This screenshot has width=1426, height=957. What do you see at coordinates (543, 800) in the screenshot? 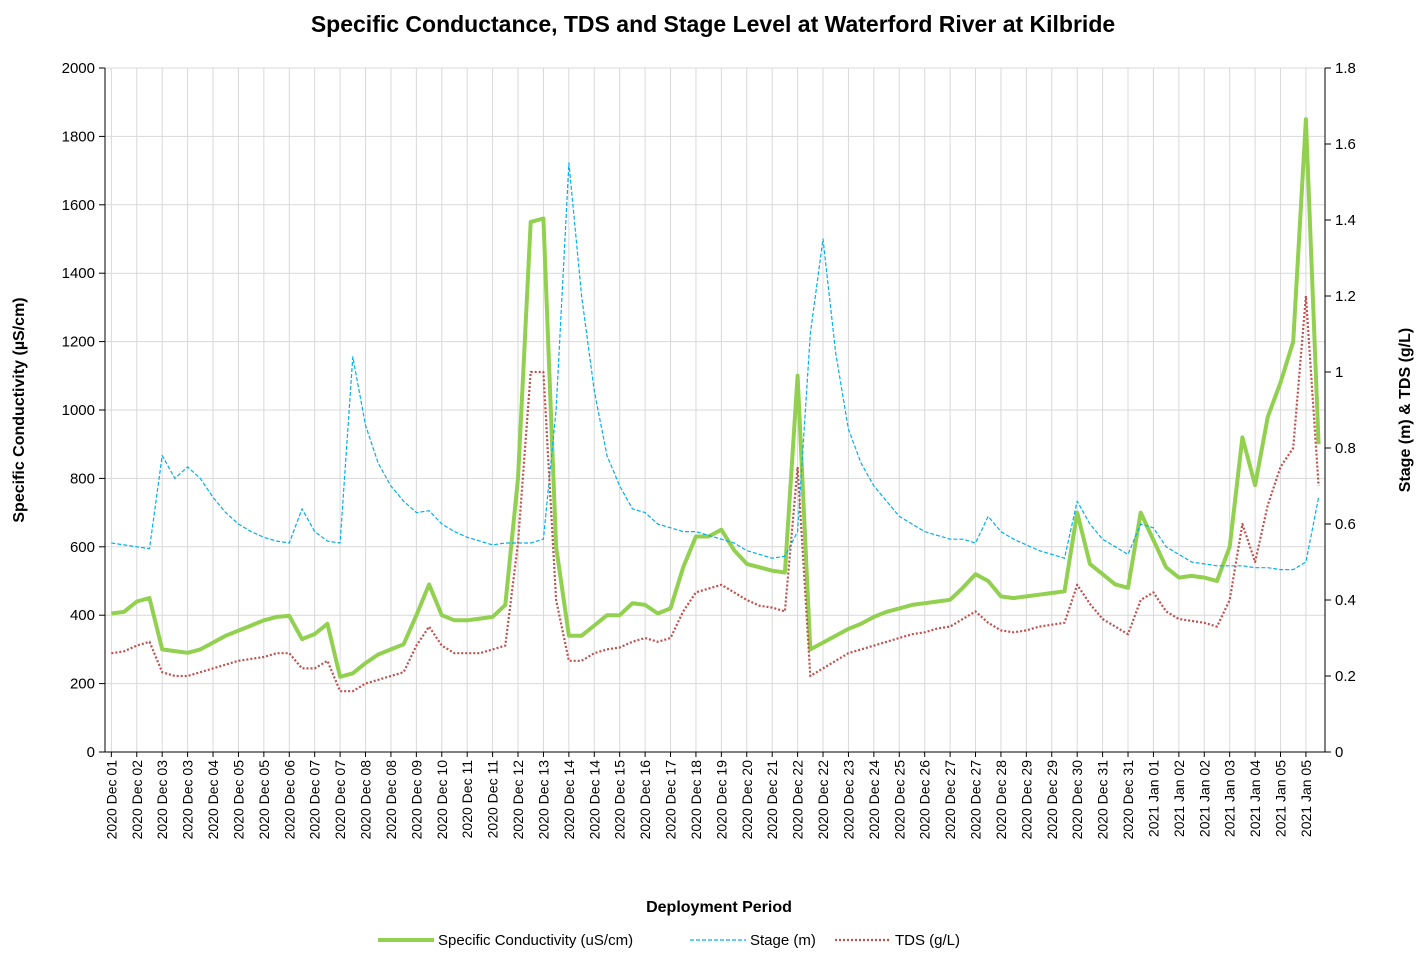
I see `x-tick-label: 2020 Dec 13` at bounding box center [543, 800].